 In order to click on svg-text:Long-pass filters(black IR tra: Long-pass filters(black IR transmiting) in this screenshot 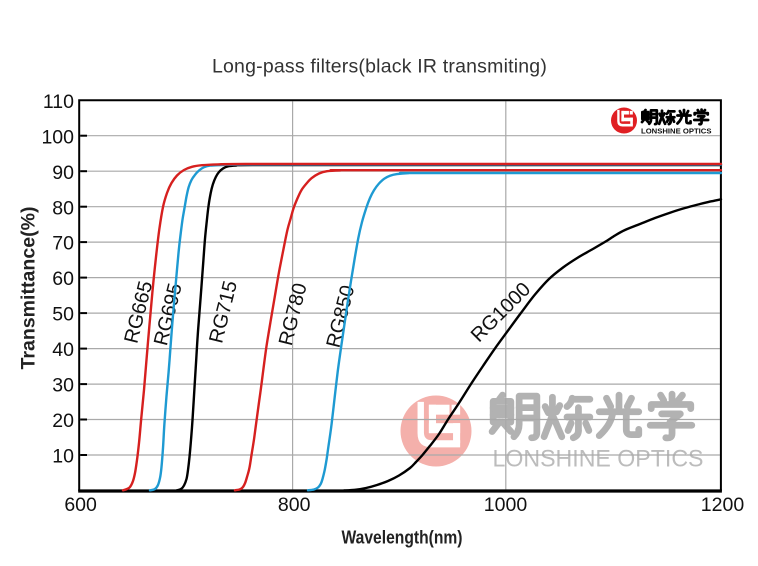, I will do `click(379, 67)`.